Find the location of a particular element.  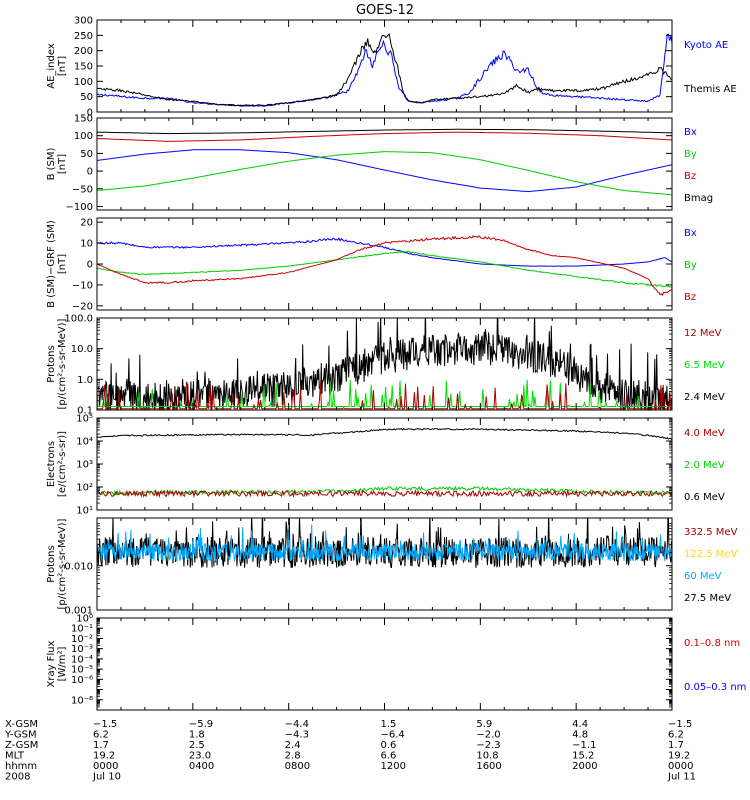

legend-entry: 2.4 MeV is located at coordinates (704, 397).